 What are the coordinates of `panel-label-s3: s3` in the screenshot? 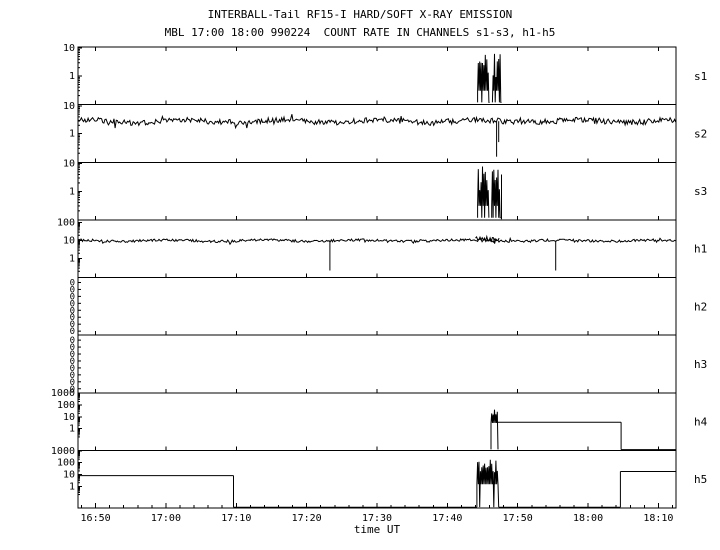 It's located at (700, 191).